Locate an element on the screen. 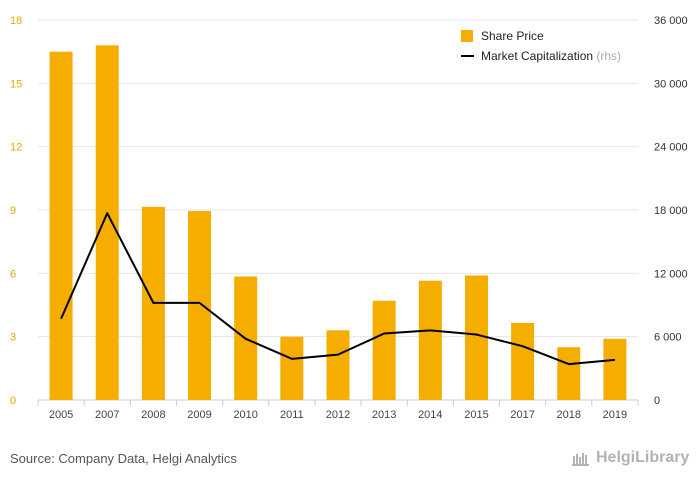  x-tick-label: 2019 is located at coordinates (615, 415).